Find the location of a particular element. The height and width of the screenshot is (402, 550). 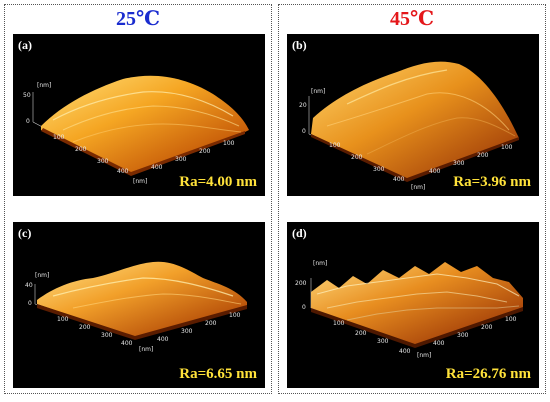

xy-unit-c: [nm] is located at coordinates (146, 349).